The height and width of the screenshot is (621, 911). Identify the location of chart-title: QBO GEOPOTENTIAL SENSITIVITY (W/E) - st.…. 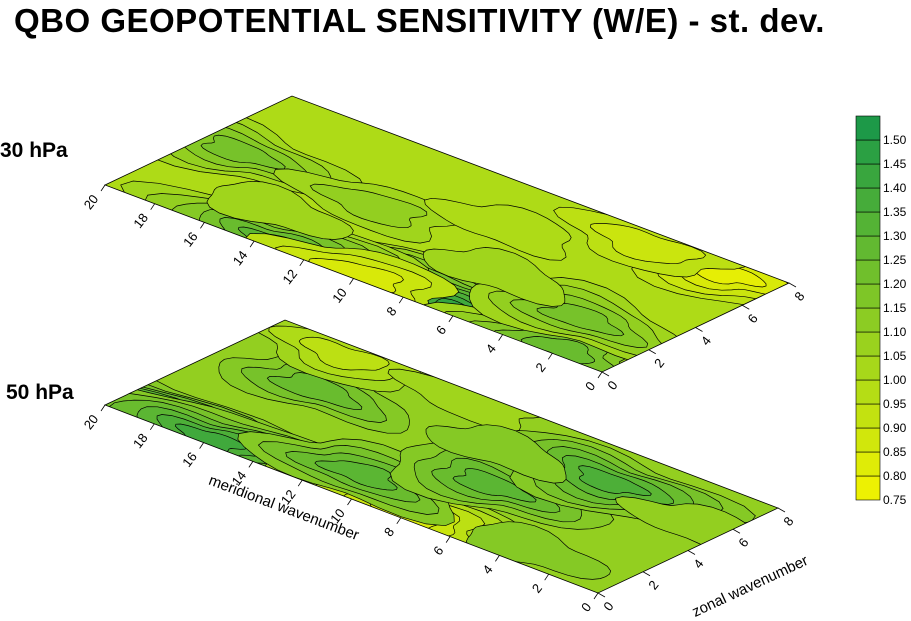
(419, 20).